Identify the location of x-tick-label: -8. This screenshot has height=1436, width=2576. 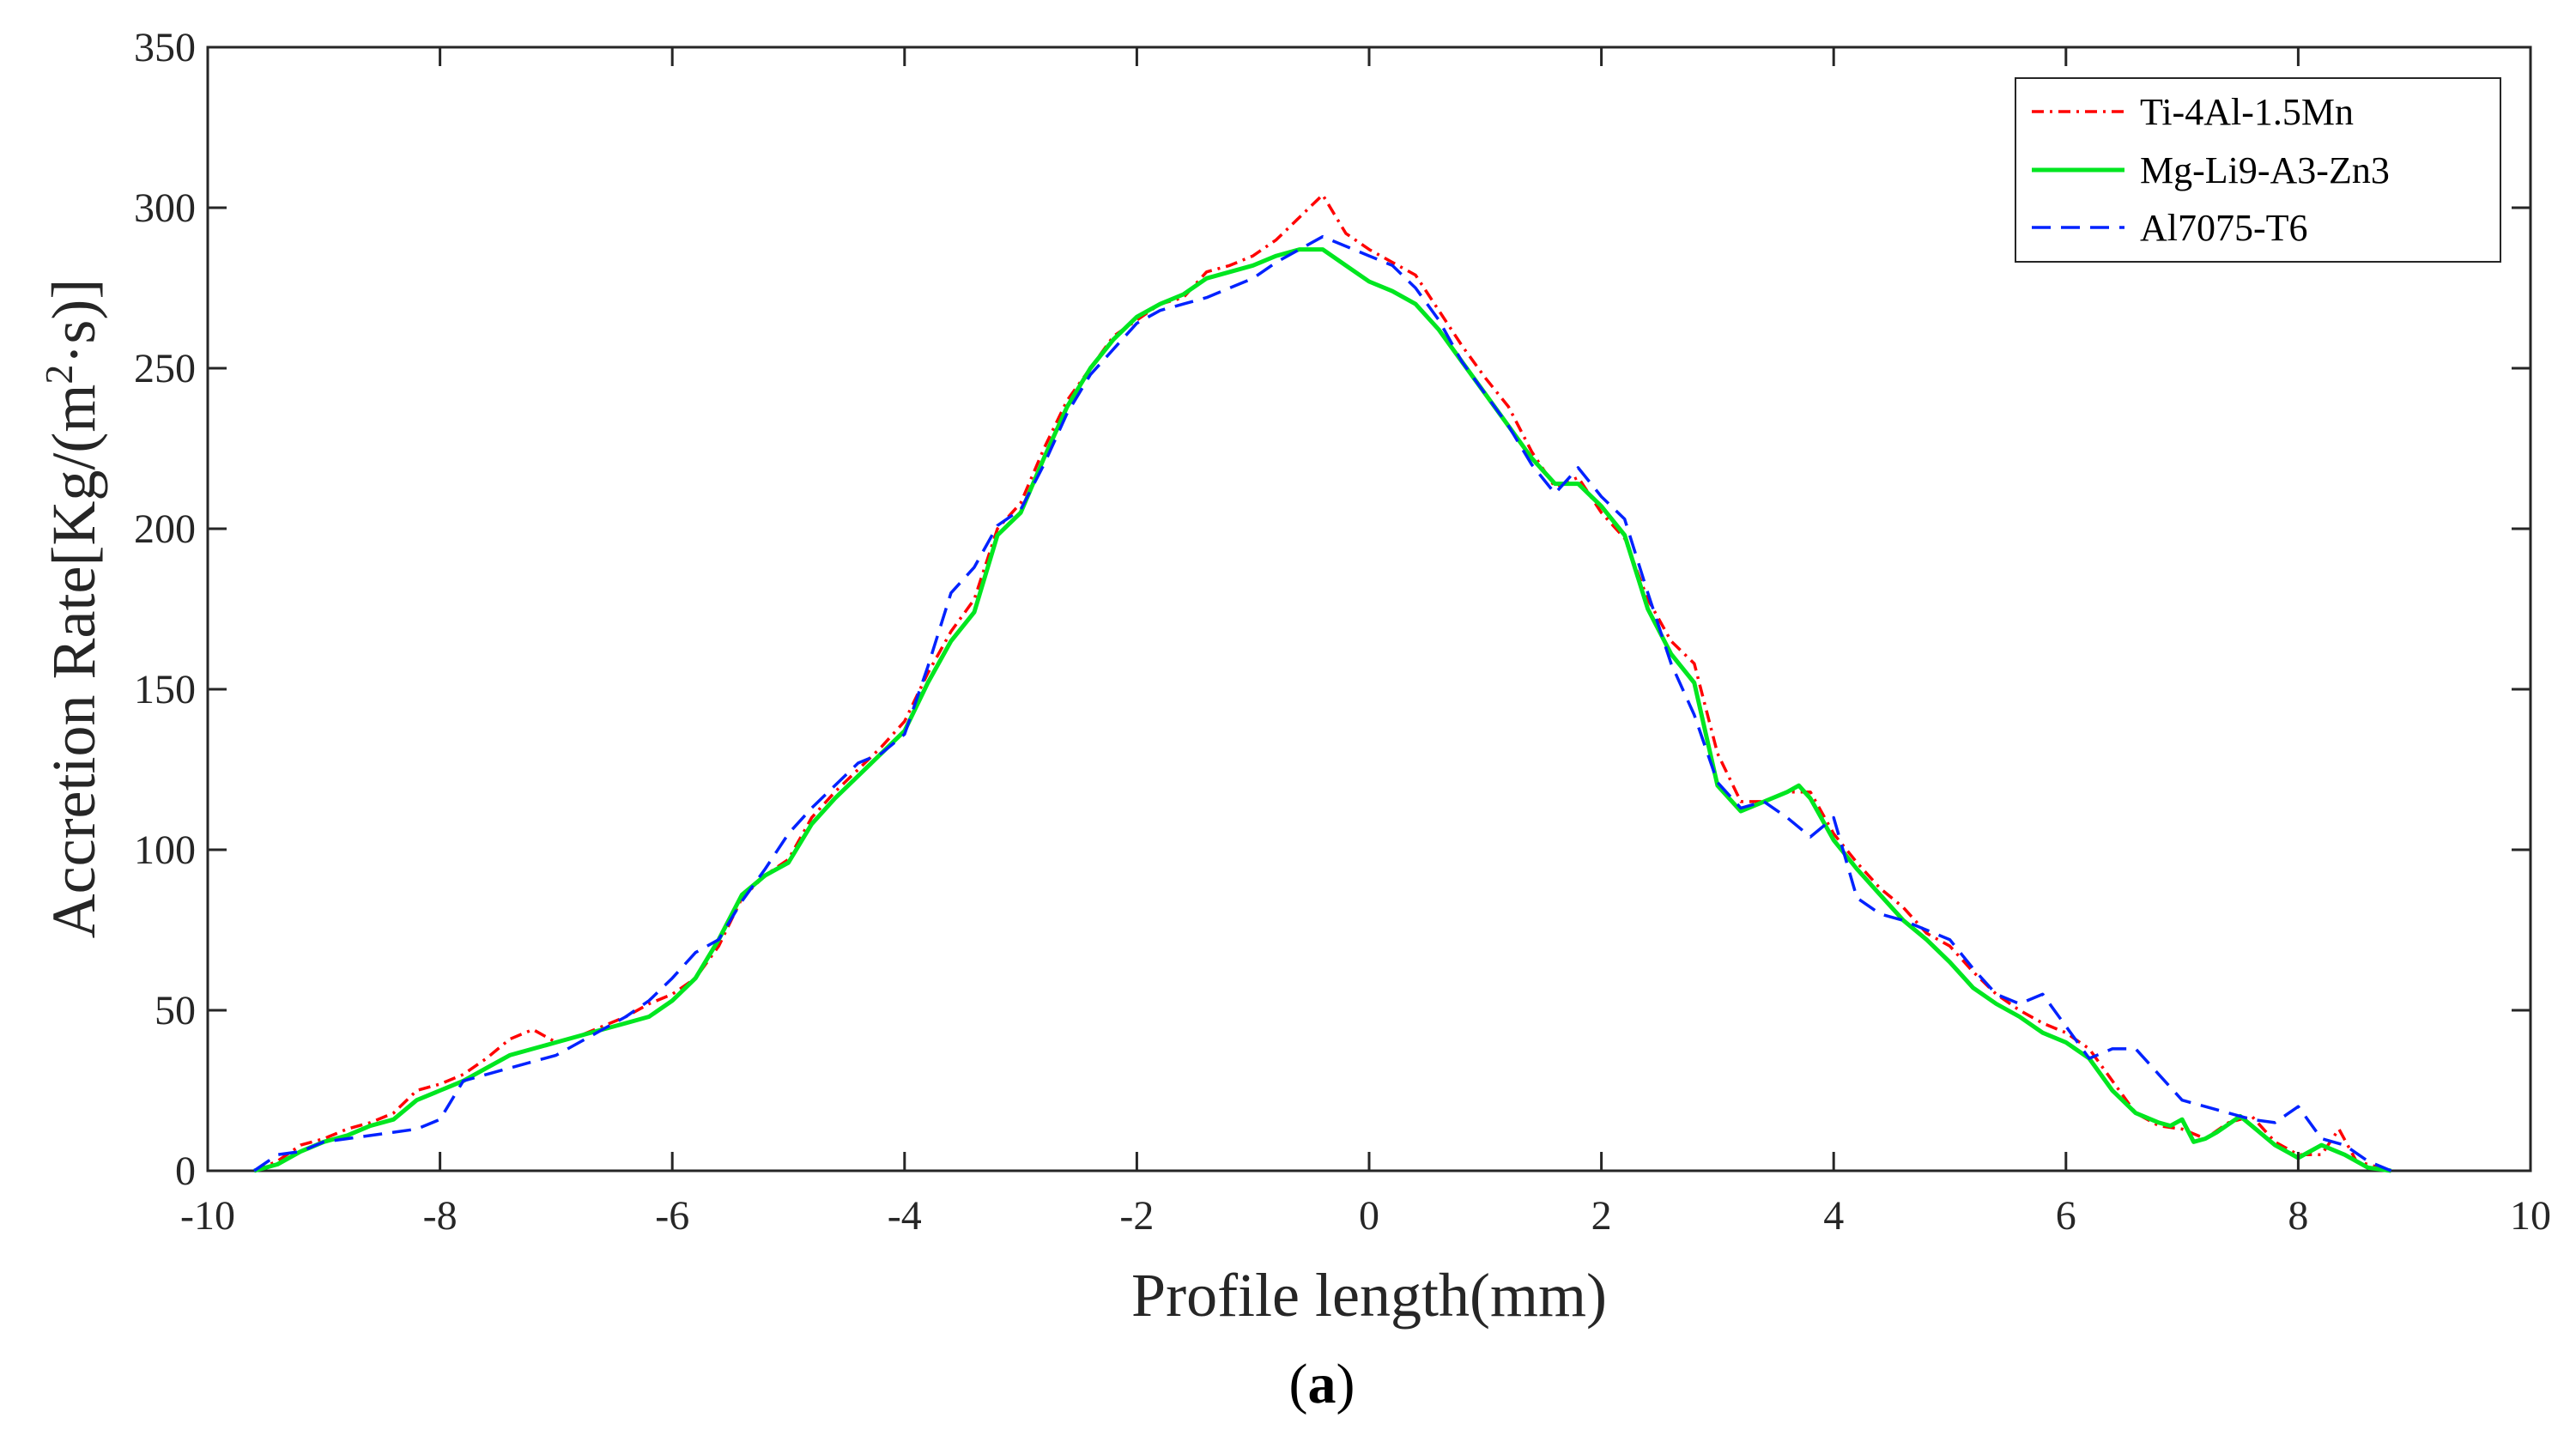
(441, 1216).